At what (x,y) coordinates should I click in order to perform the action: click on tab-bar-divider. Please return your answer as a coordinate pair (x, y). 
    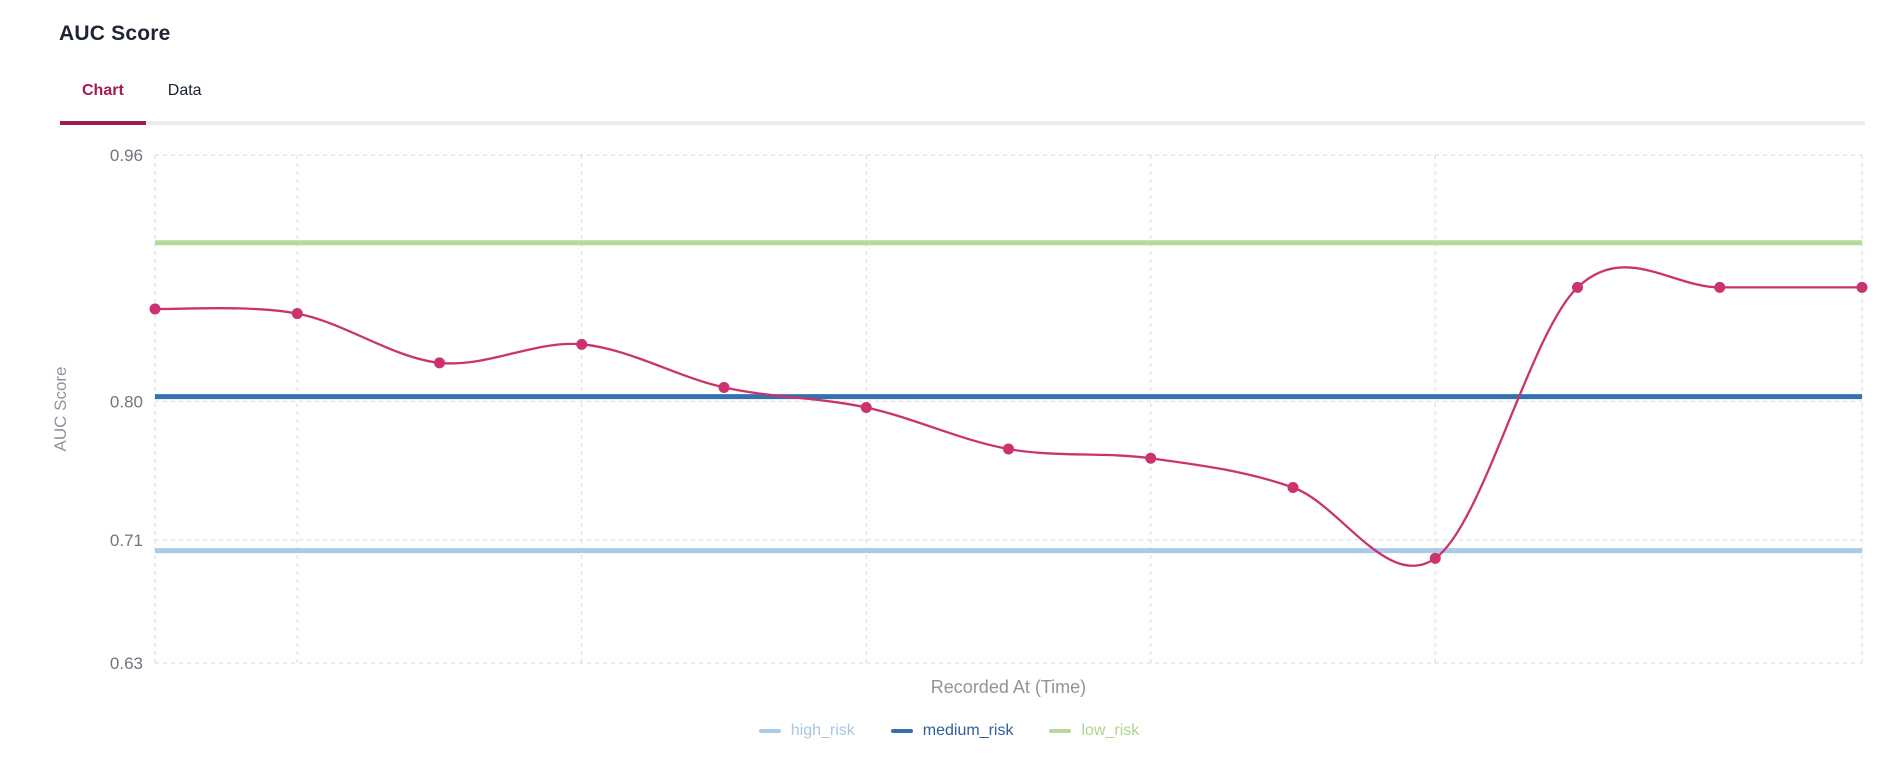
    Looking at the image, I should click on (962, 123).